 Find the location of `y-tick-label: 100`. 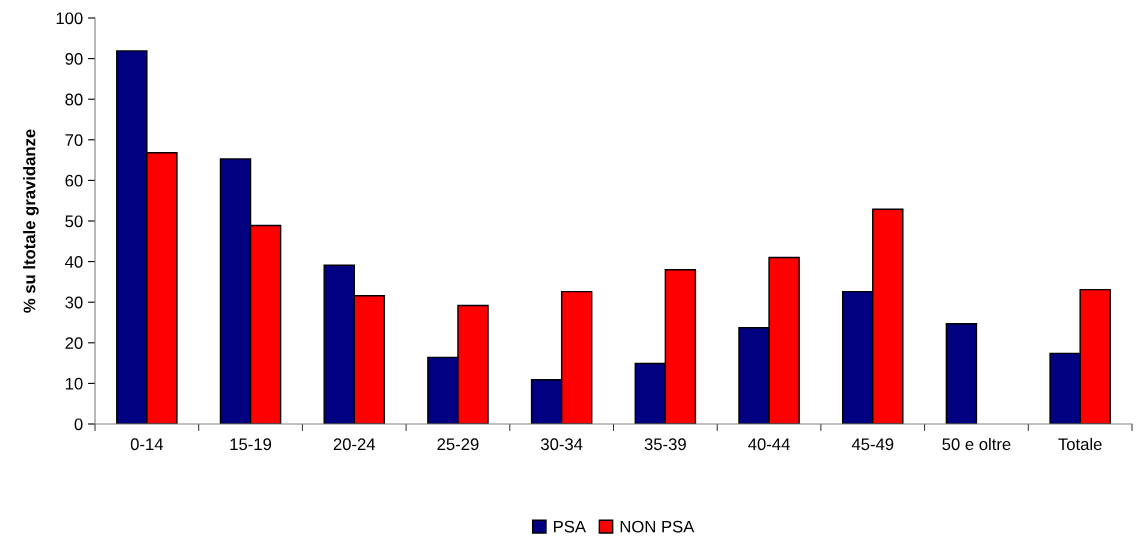

y-tick-label: 100 is located at coordinates (69, 18).